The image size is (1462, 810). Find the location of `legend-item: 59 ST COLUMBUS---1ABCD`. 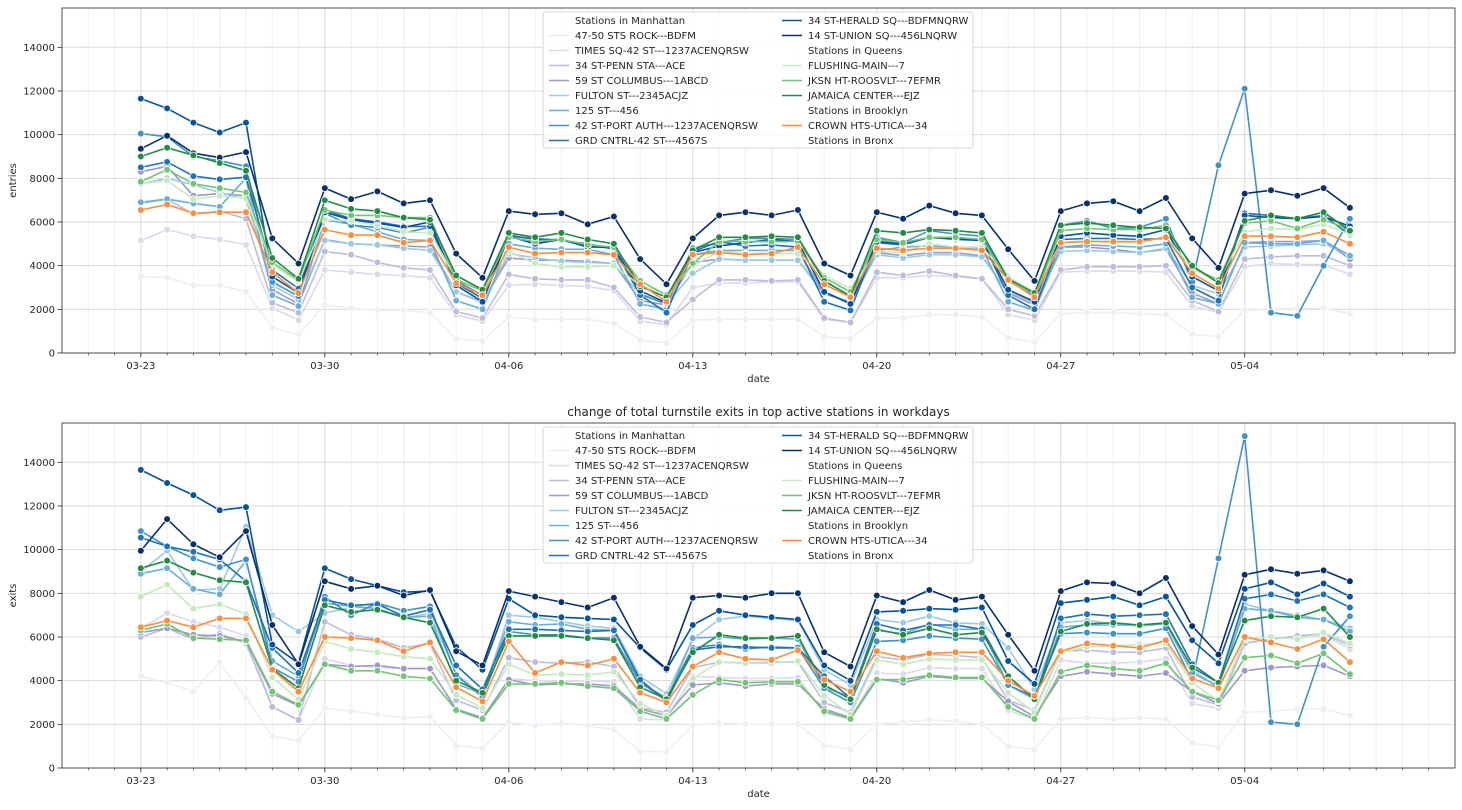

legend-item: 59 ST COLUMBUS---1ABCD is located at coordinates (629, 81).